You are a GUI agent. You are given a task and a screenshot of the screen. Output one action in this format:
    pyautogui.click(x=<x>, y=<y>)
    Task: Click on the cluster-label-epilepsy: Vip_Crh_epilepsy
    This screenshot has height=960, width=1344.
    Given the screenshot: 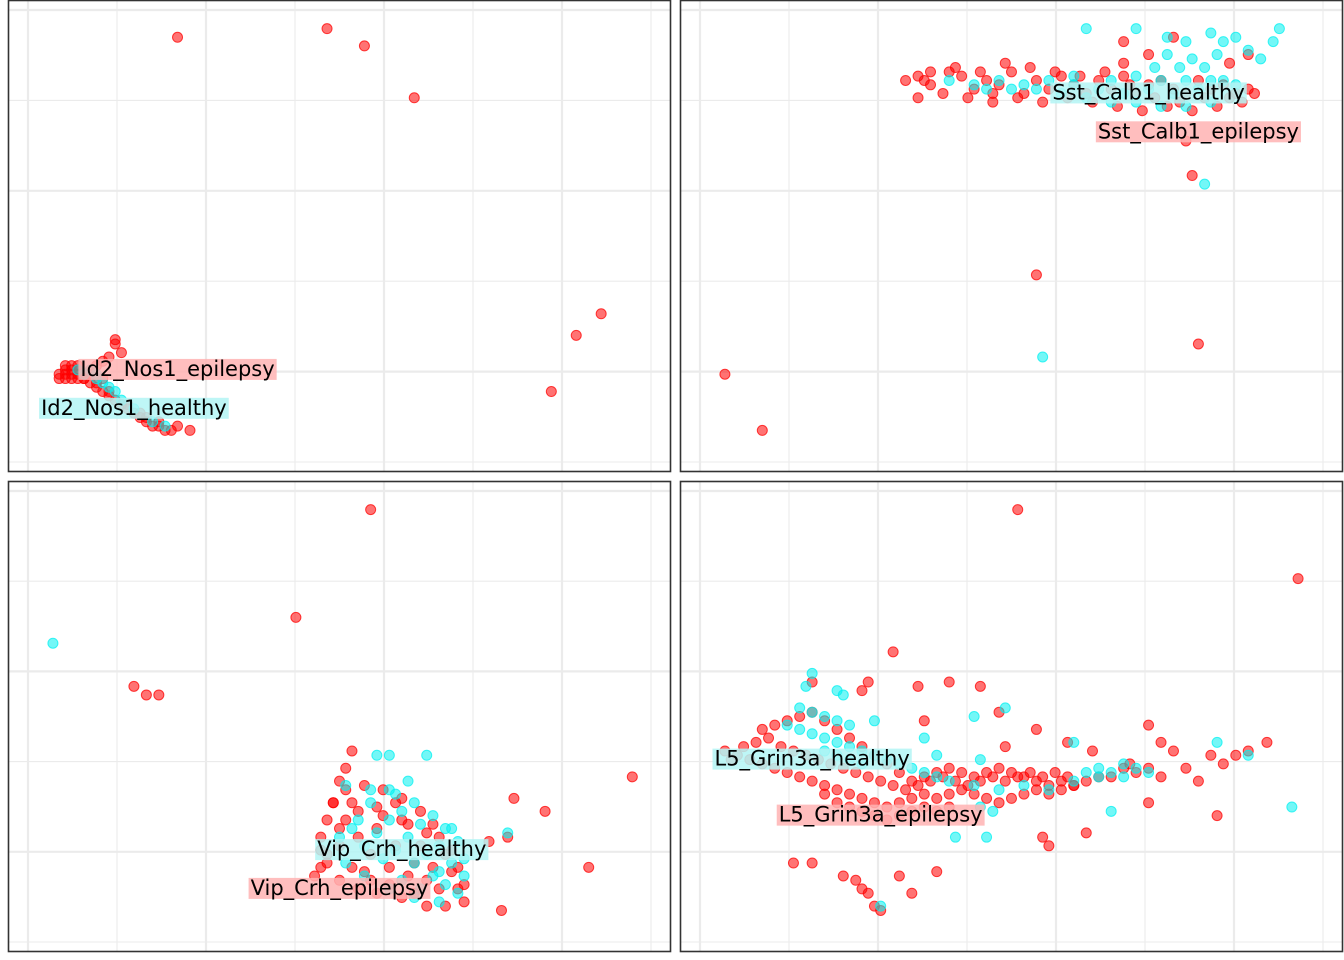 What is the action you would take?
    pyautogui.click(x=339, y=888)
    